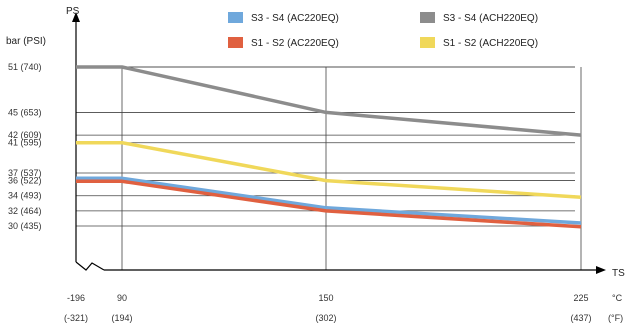 This screenshot has width=633, height=330. What do you see at coordinates (25, 181) in the screenshot?
I see `y-tick-label: 36 (522)` at bounding box center [25, 181].